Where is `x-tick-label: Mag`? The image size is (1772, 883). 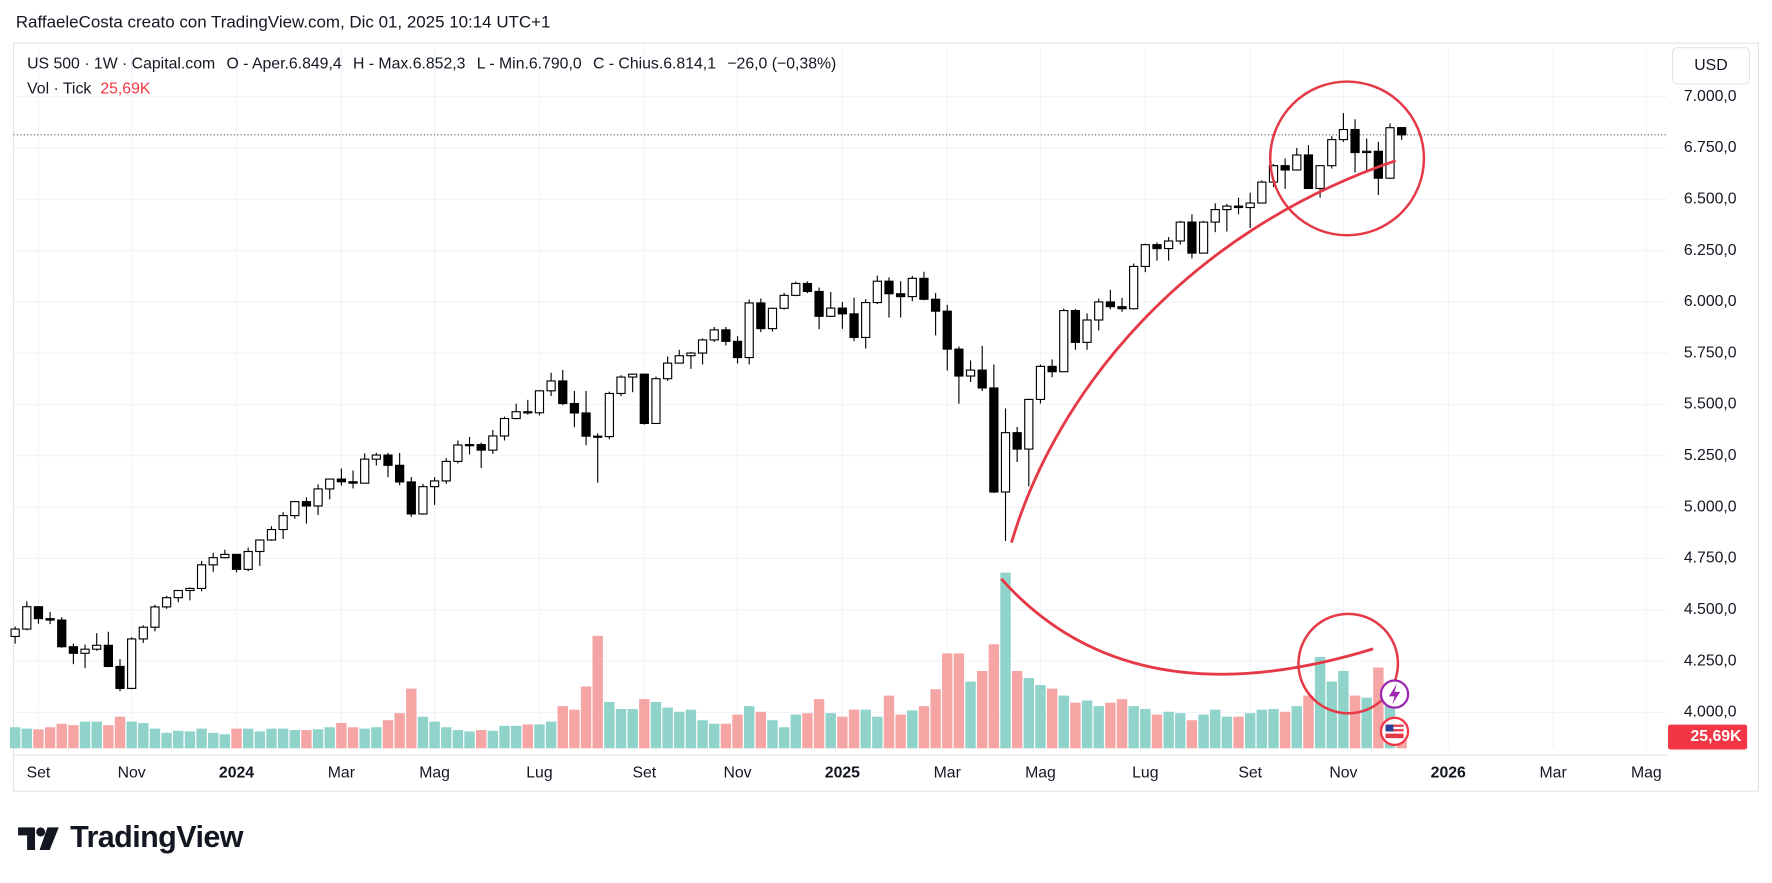
x-tick-label: Mag is located at coordinates (1040, 772).